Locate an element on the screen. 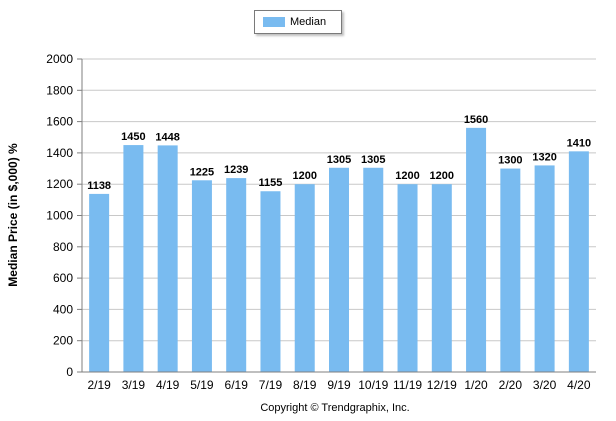 The image size is (616, 421). copyright-footer: Copyright © Trendgraphix, Inc. is located at coordinates (334, 408).